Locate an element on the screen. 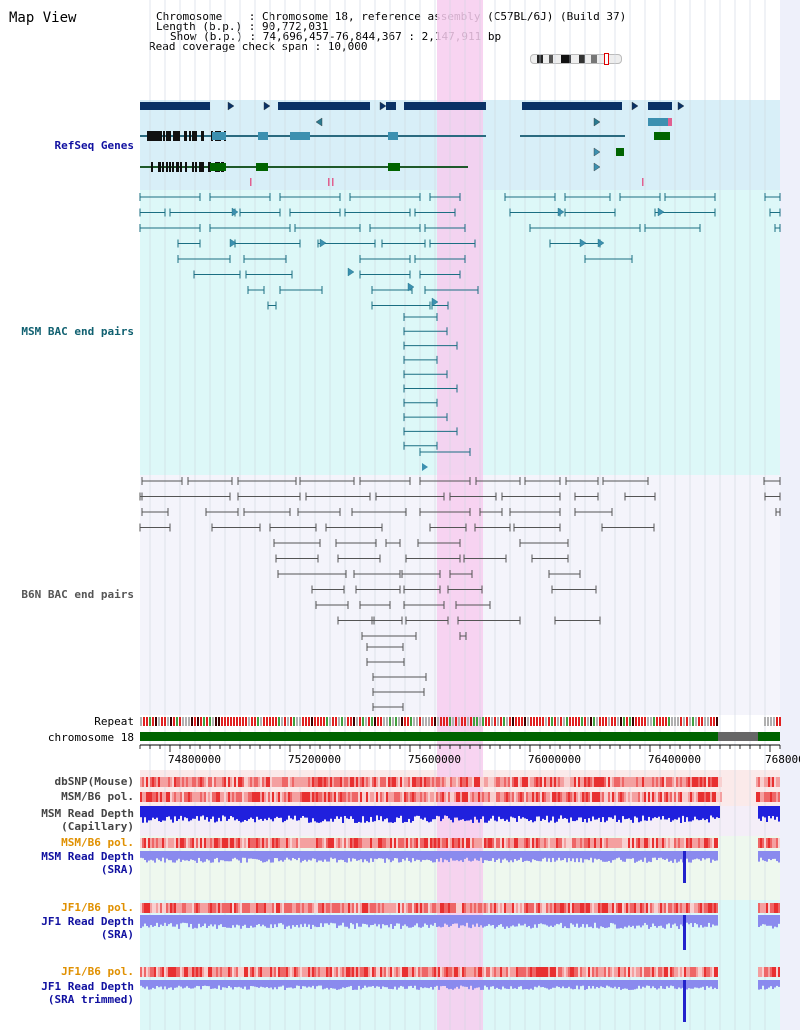  gene-feature is located at coordinates (175, 106).